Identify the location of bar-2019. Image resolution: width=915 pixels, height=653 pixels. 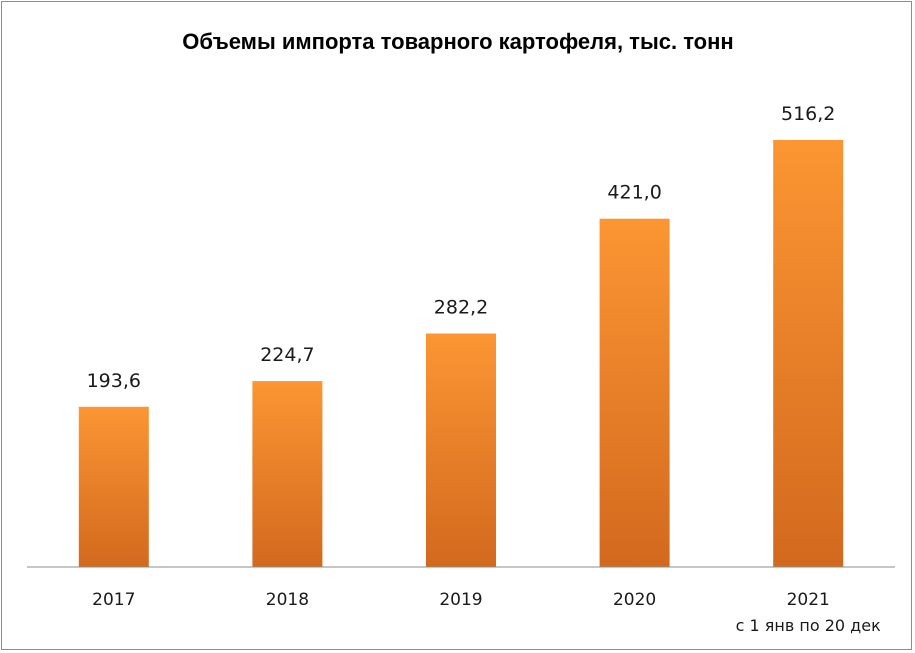
(461, 450).